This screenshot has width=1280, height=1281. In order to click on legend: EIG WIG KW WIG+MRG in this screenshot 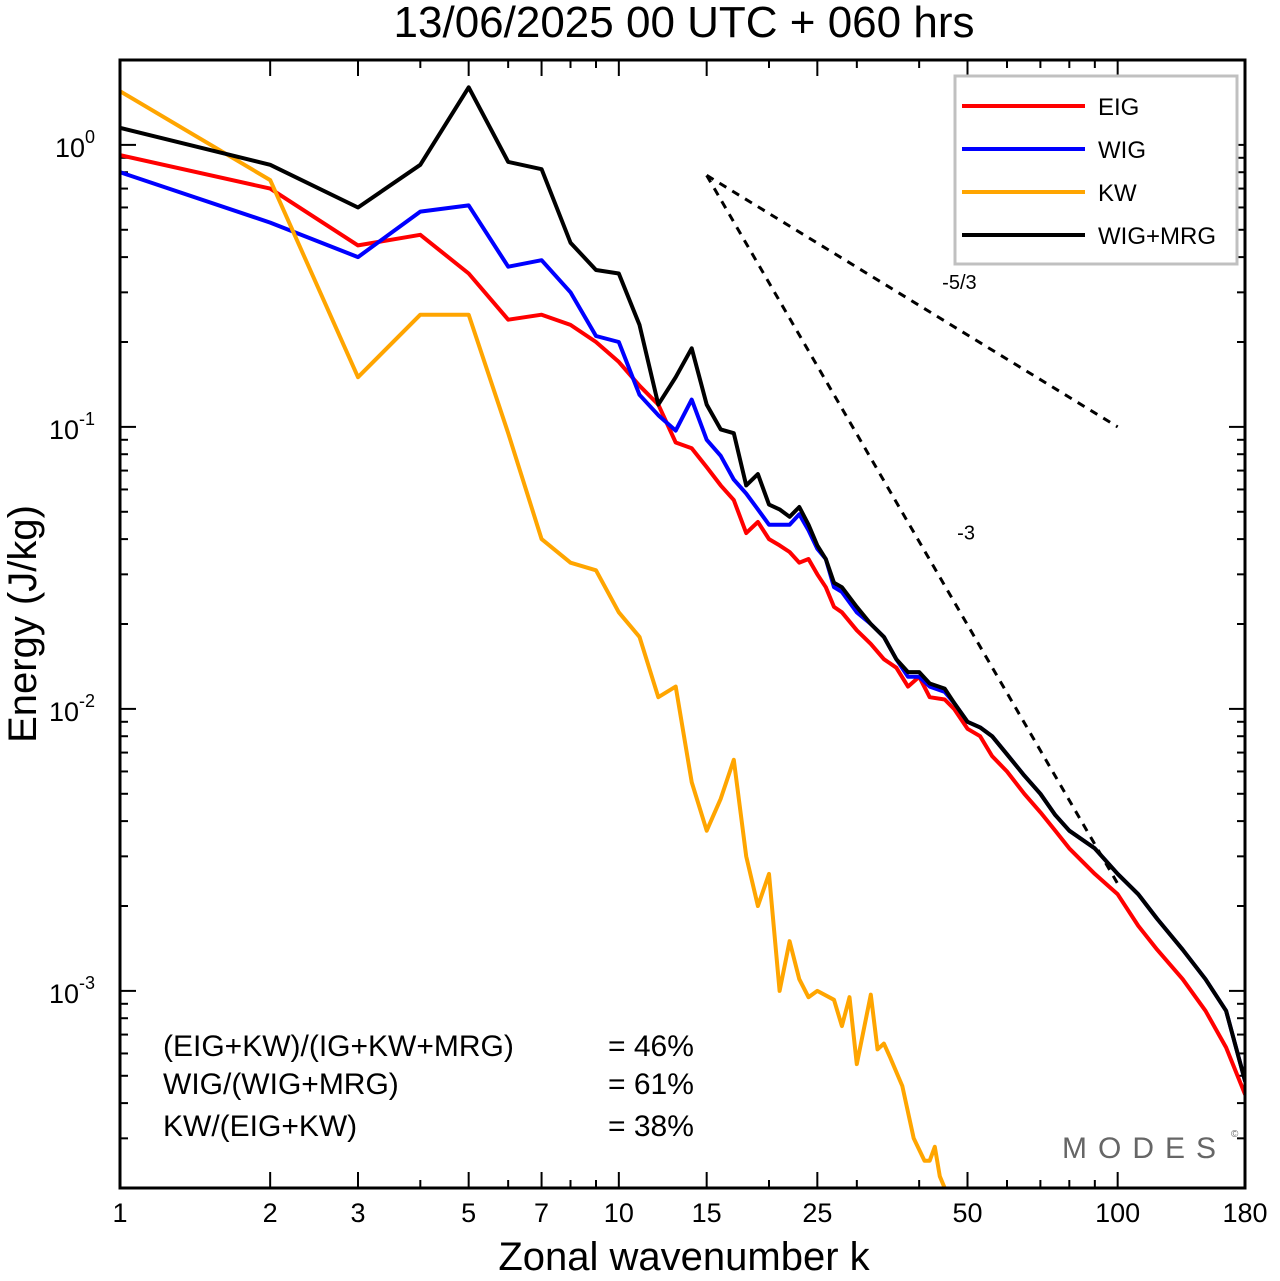, I will do `click(1096, 170)`.